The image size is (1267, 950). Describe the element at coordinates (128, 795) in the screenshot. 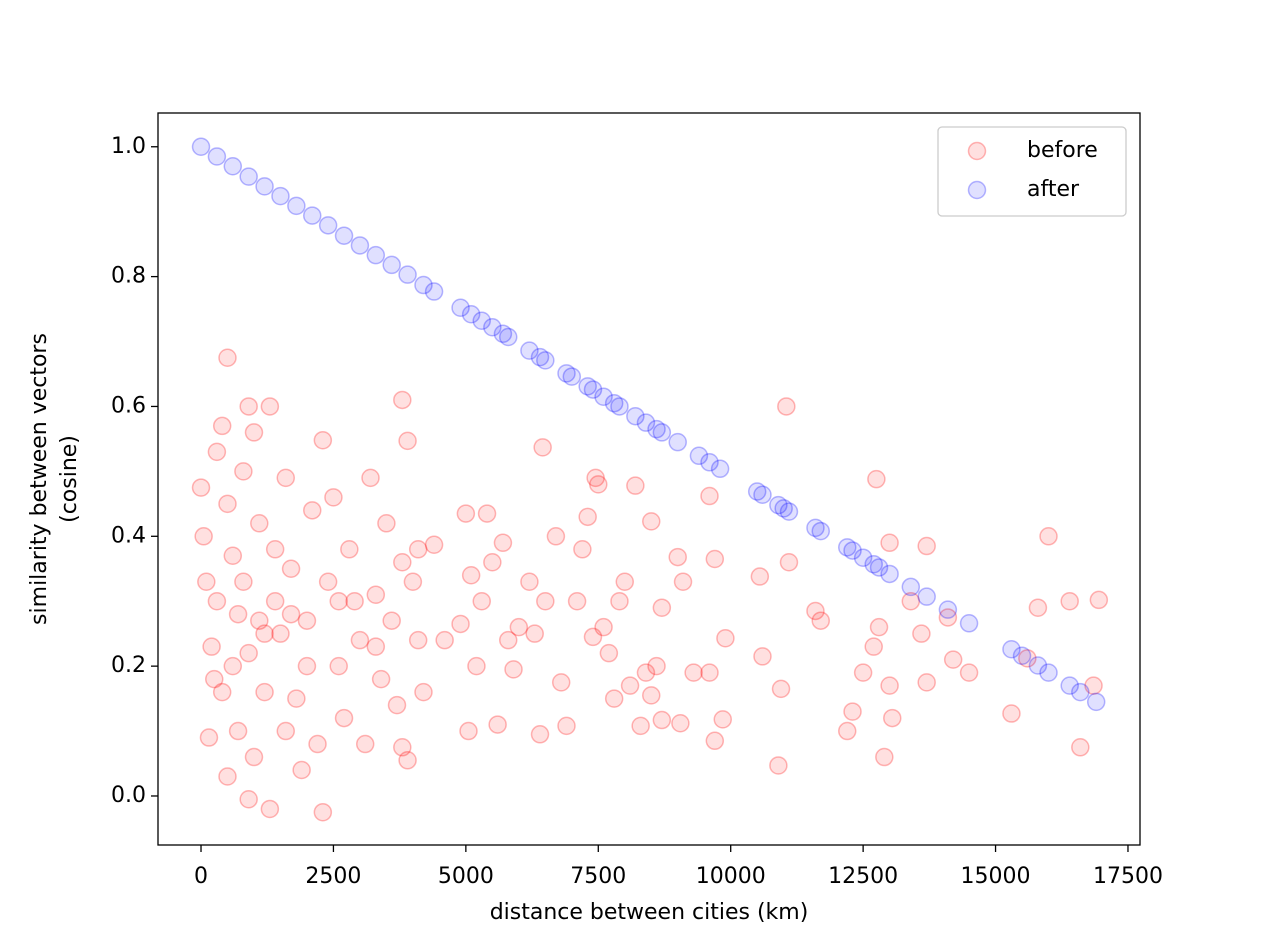

I see `y-tick-label: 0.0` at that location.